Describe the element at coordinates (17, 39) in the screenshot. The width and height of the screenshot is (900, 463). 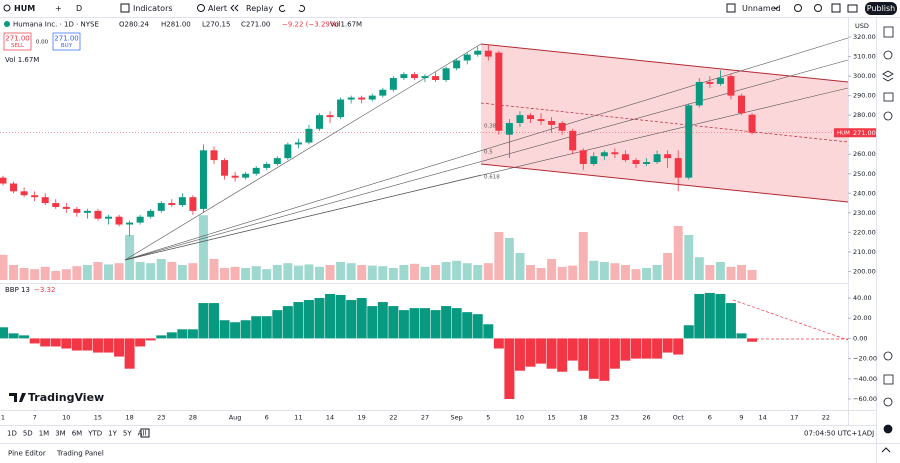
I see `sell-price: 271.00` at that location.